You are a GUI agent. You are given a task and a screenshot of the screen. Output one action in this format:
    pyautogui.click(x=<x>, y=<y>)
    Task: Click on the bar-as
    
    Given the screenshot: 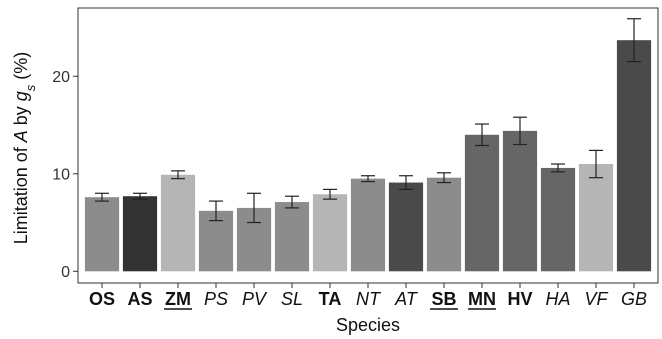 What is the action you would take?
    pyautogui.click(x=140, y=234)
    